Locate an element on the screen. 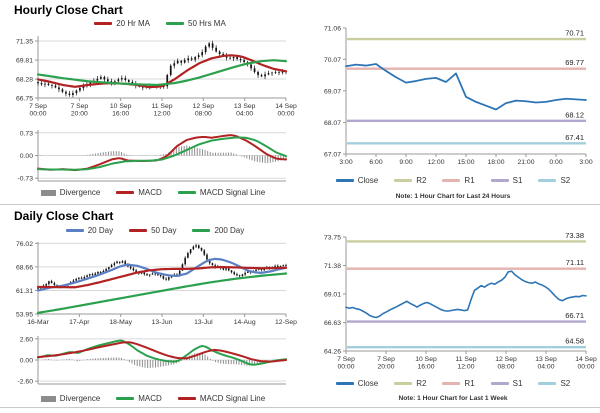  svg-text: 64.58 is located at coordinates (574, 341).